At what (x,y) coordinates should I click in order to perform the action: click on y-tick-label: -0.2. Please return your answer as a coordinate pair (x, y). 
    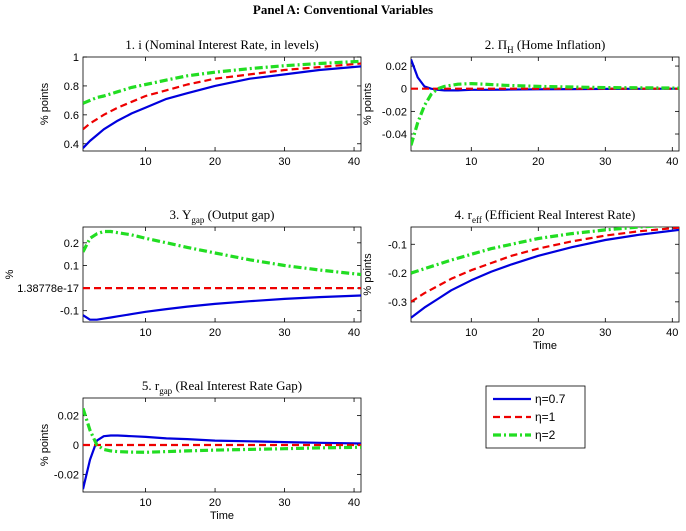
    Looking at the image, I should click on (397, 274).